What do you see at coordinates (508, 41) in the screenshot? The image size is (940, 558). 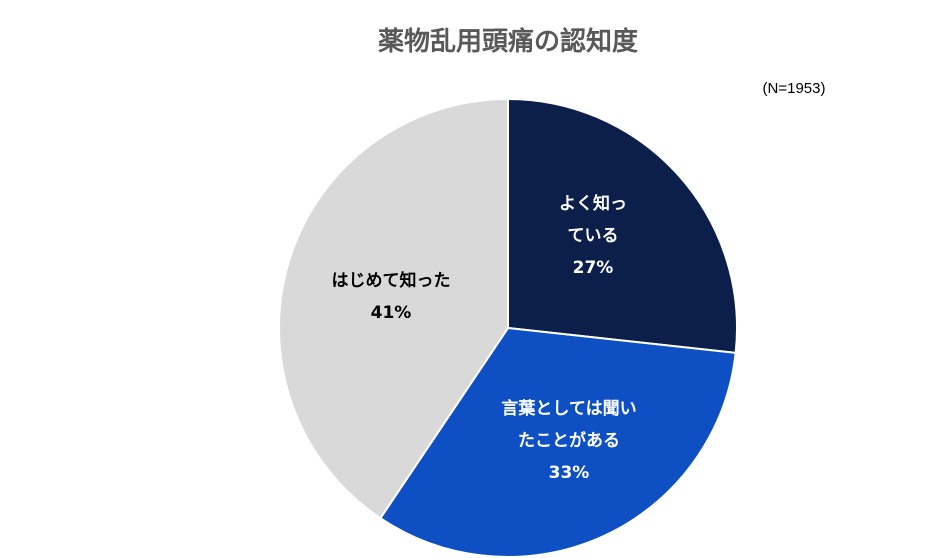 I see `chart-title: 薬物乱用頭痛の認知度` at bounding box center [508, 41].